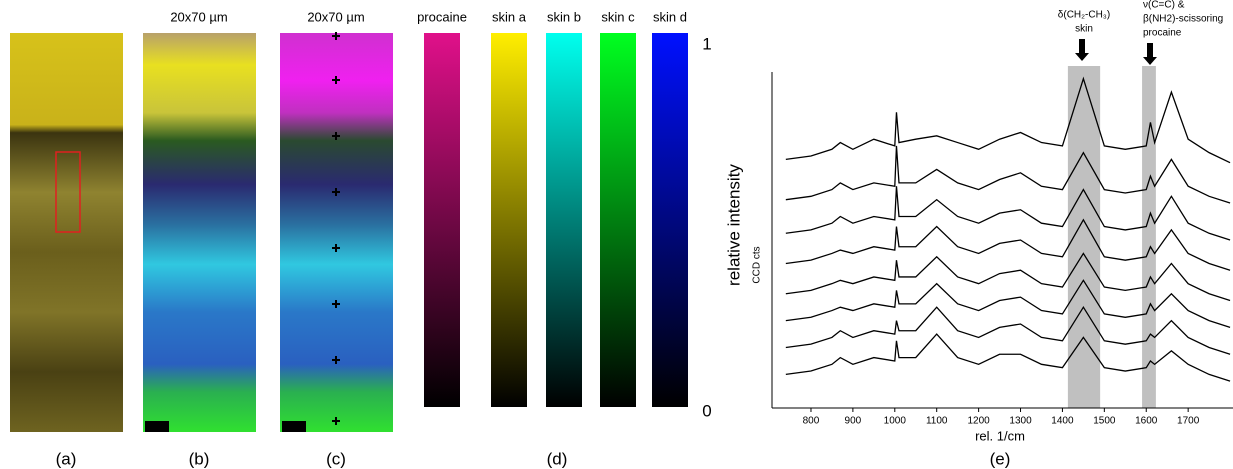  What do you see at coordinates (733, 225) in the screenshot?
I see `colorbar-title: relative intensity` at bounding box center [733, 225].